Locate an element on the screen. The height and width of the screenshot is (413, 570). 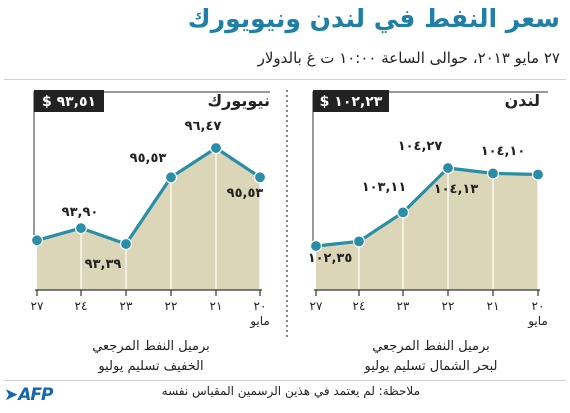
data-label-london: ١٠٤,١٣ is located at coordinates (456, 189).